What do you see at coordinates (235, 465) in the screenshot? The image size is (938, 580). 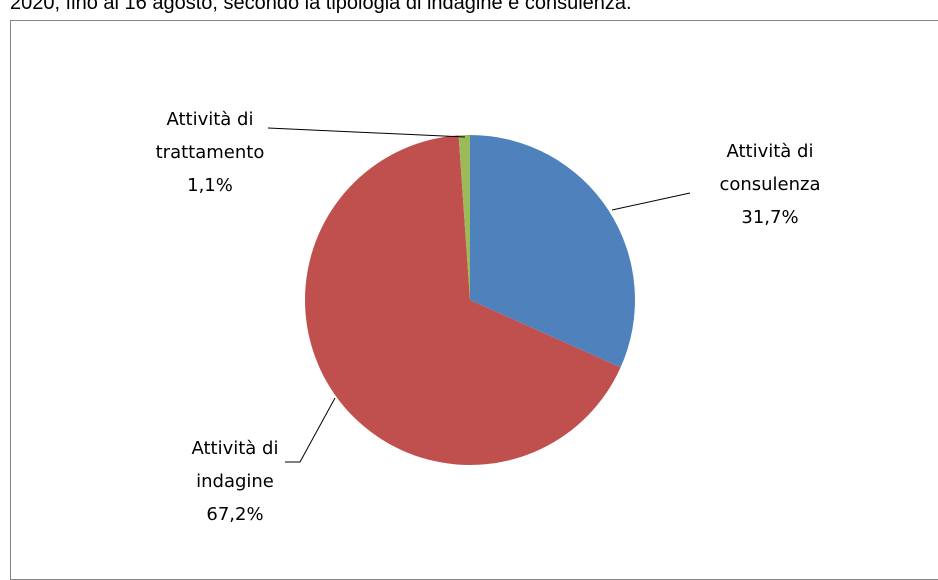 I see `category-label: Attività di indagine` at bounding box center [235, 465].